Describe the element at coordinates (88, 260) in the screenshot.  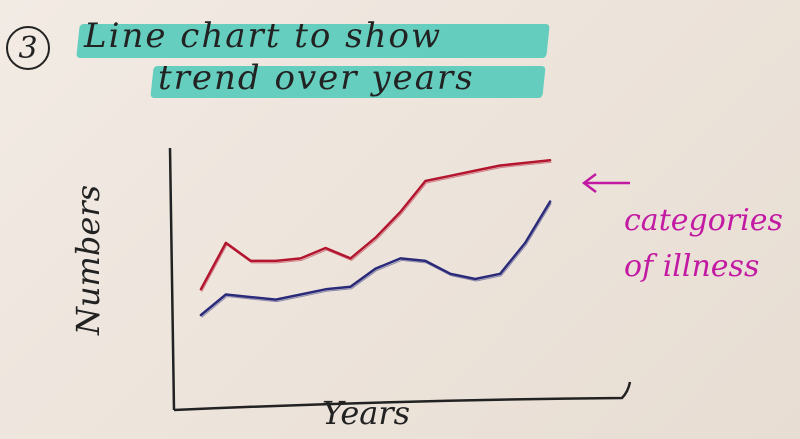
I see `y-axis-label: Numbers` at that location.